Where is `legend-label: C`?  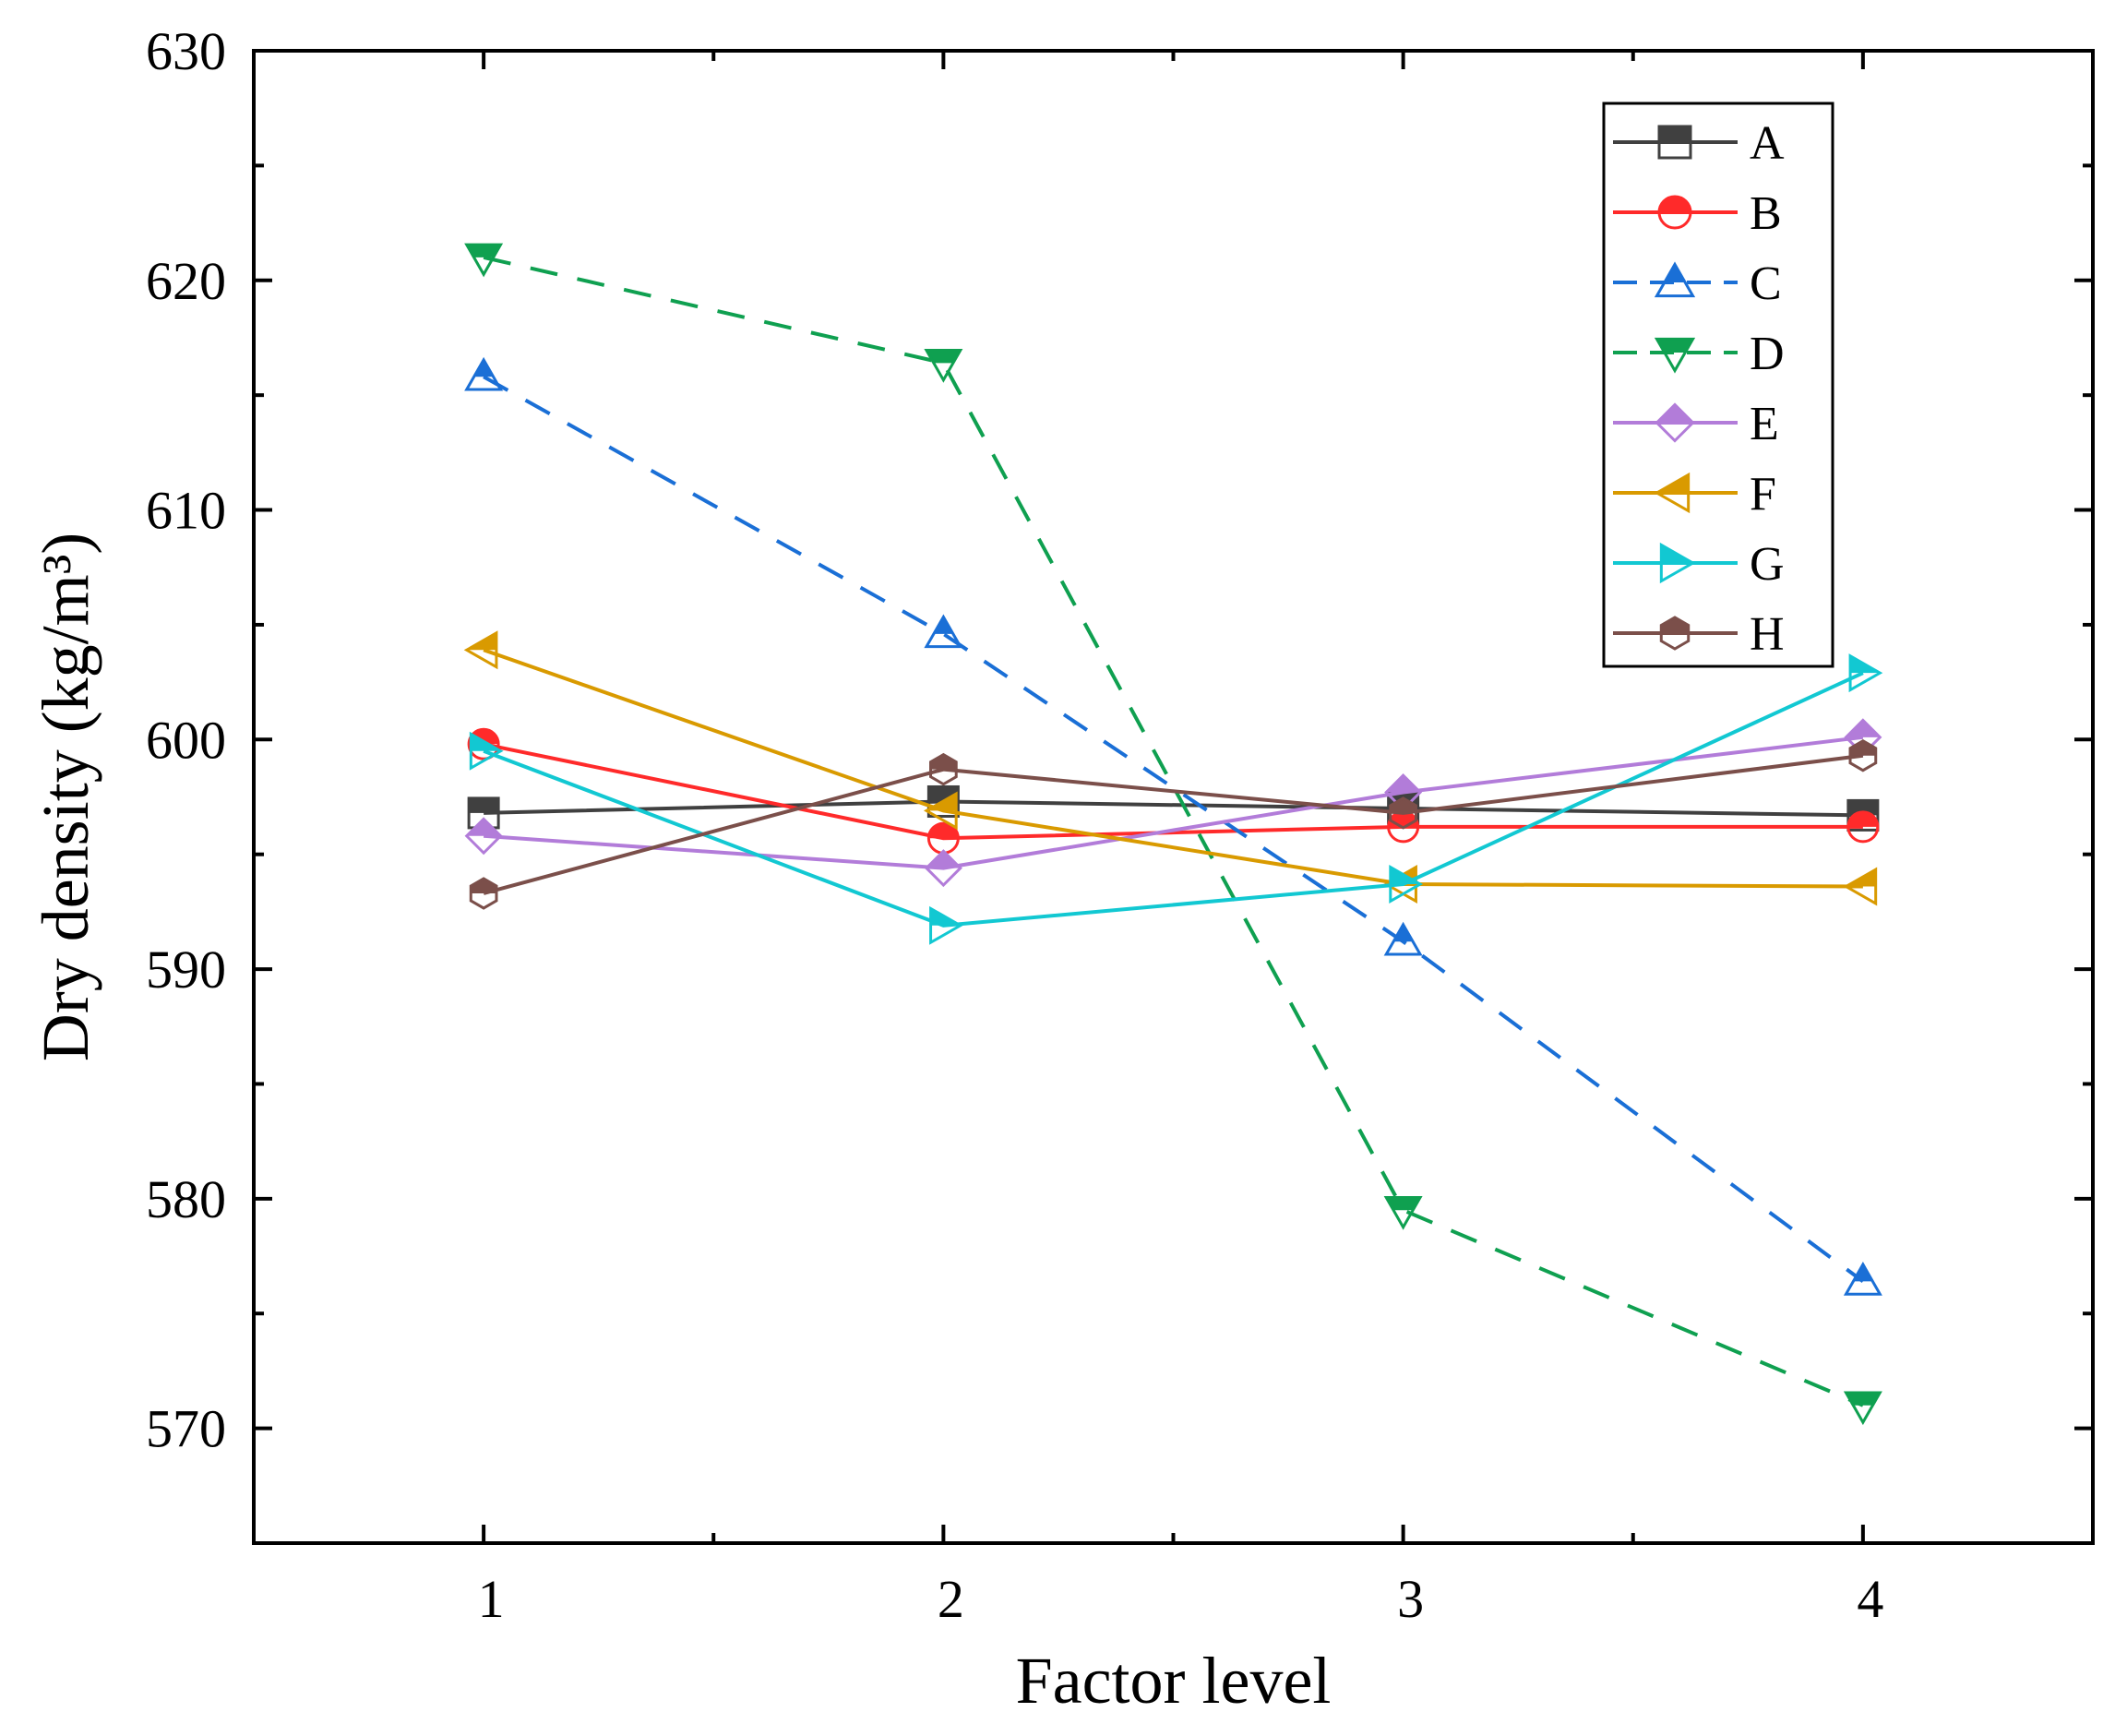
legend-label: C is located at coordinates (1766, 283).